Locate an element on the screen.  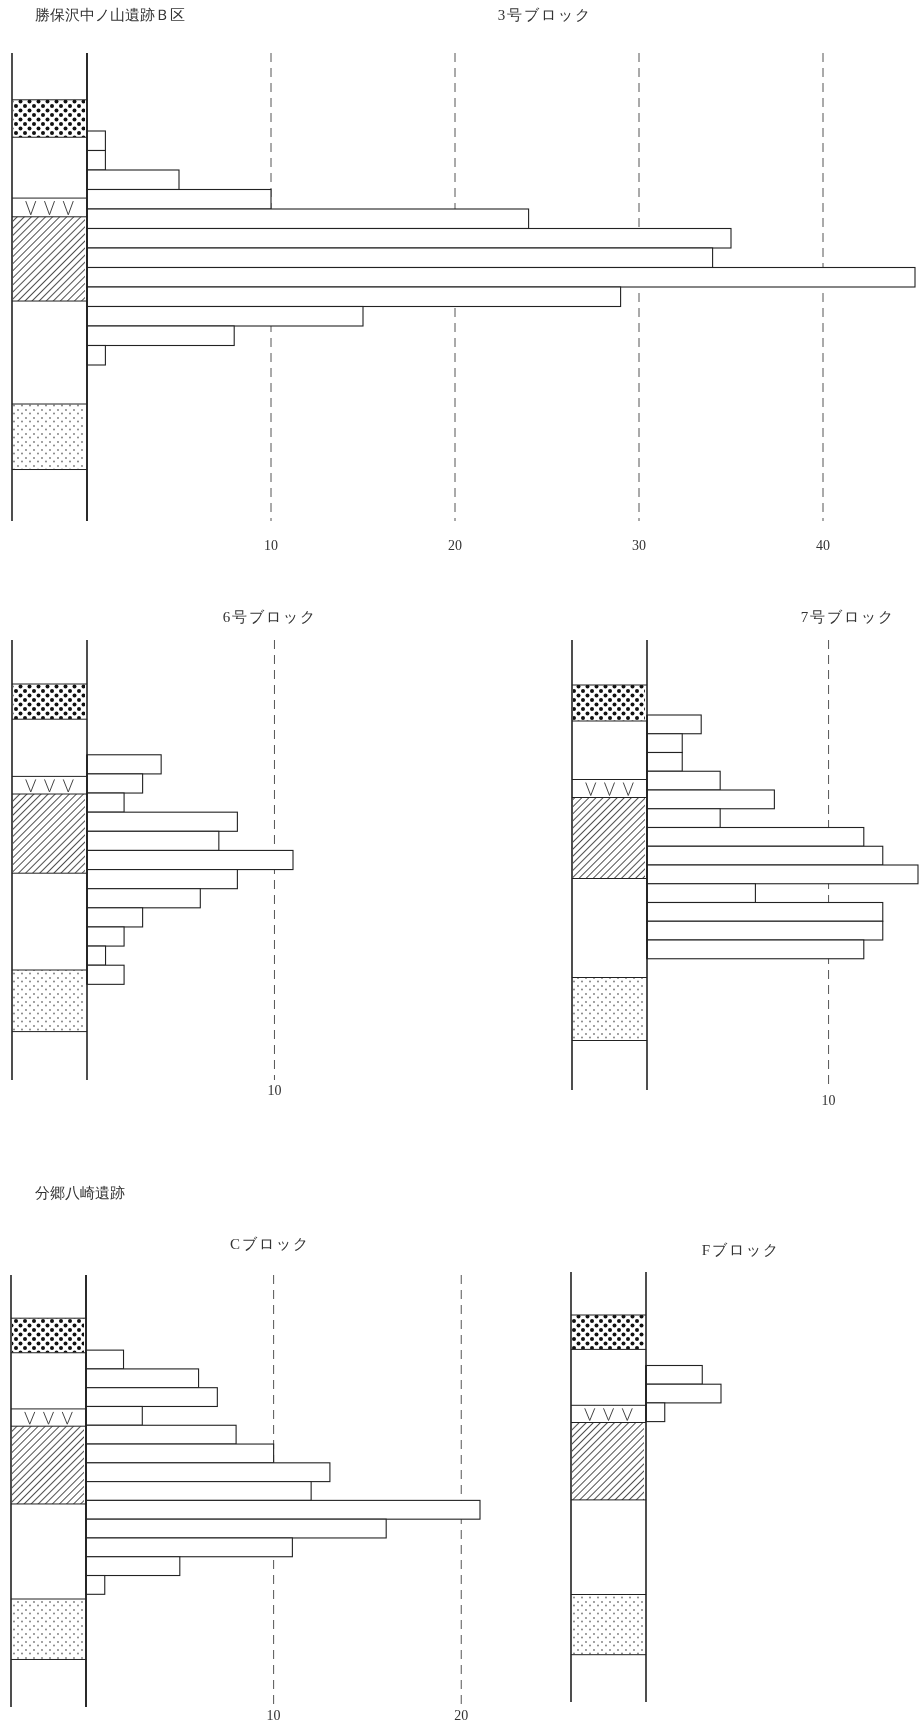
chart-title: Fブロック is located at coordinates (741, 1250).